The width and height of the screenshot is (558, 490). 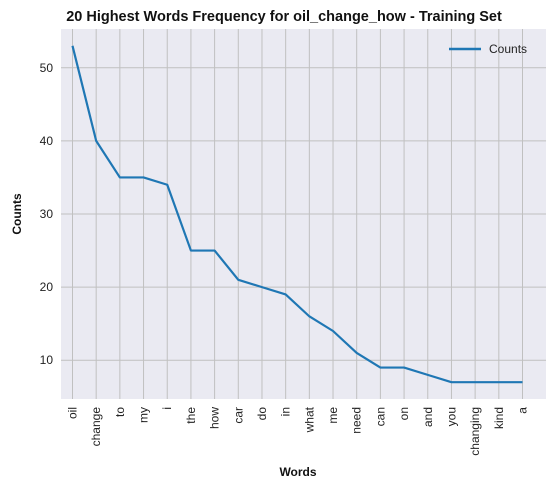 What do you see at coordinates (309, 419) in the screenshot?
I see `x-tick-label: what` at bounding box center [309, 419].